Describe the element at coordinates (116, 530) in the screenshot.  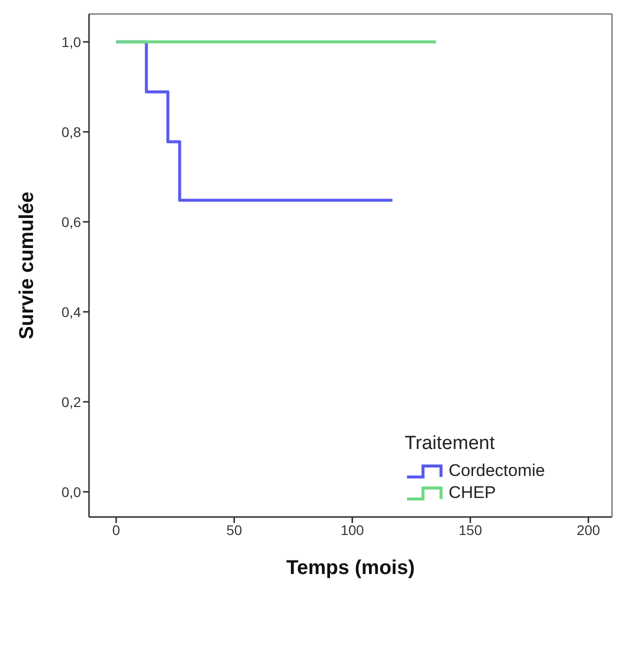
I see `x-tick-label: 0` at that location.